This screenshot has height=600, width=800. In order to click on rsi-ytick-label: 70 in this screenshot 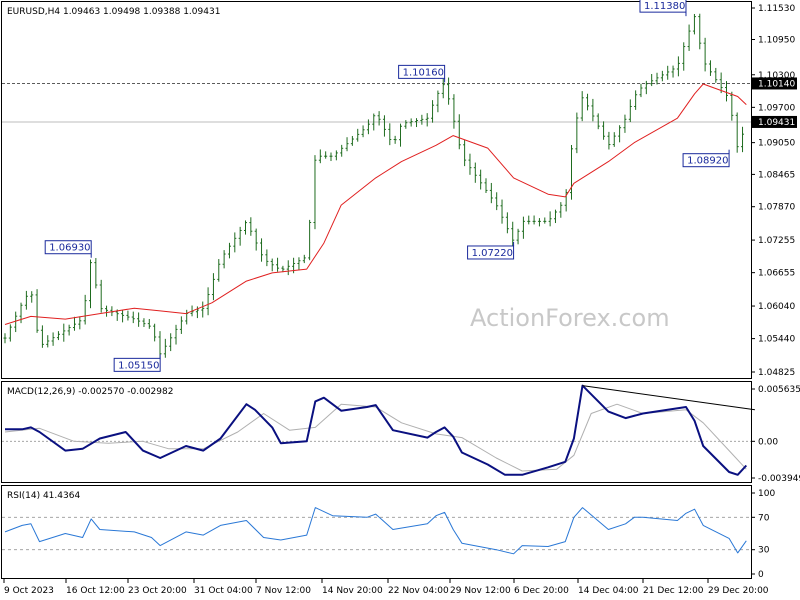, I will do `click(764, 518)`.